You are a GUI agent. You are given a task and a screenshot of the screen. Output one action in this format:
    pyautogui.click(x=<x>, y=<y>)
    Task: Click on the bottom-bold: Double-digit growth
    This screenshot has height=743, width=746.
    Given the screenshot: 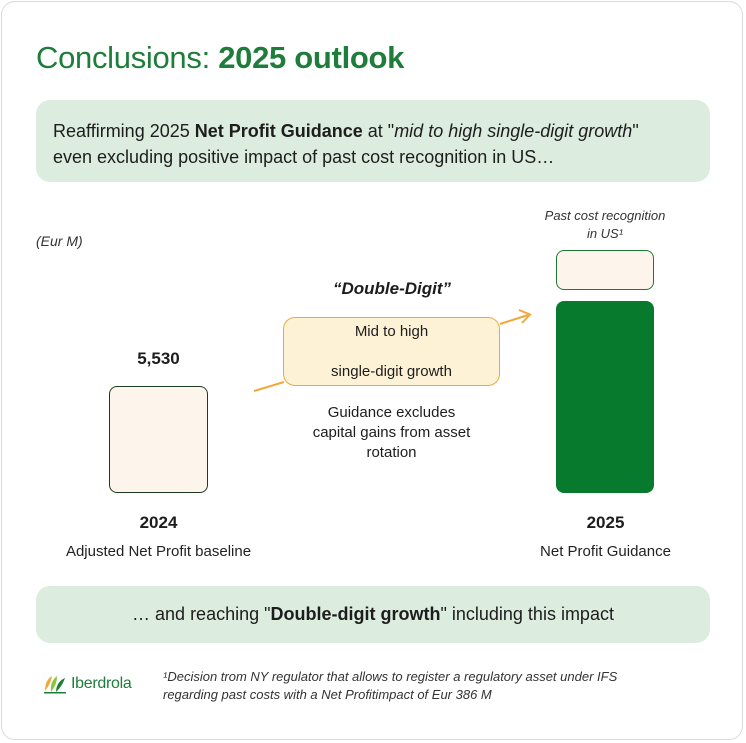 What is the action you would take?
    pyautogui.click(x=355, y=614)
    